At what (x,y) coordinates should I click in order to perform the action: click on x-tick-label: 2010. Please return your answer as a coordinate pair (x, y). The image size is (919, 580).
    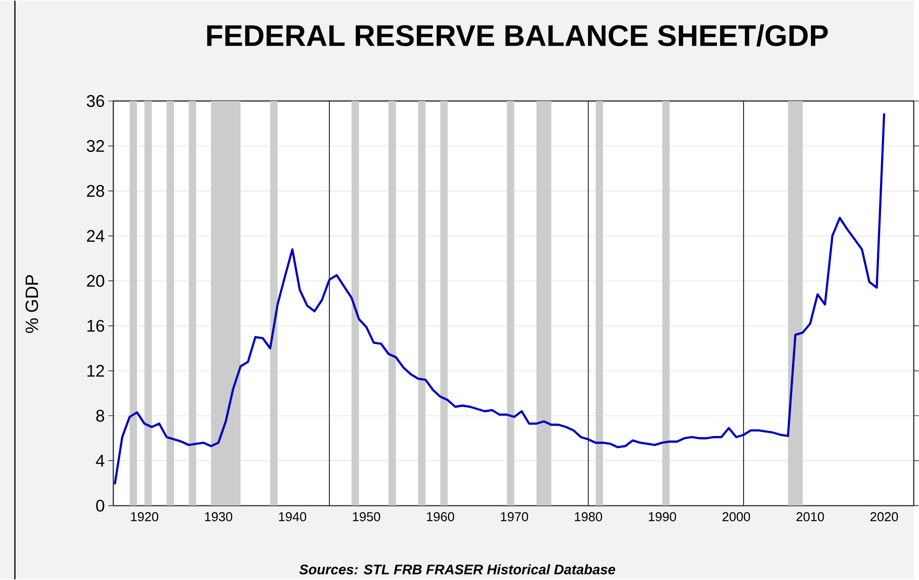
    Looking at the image, I should click on (810, 517).